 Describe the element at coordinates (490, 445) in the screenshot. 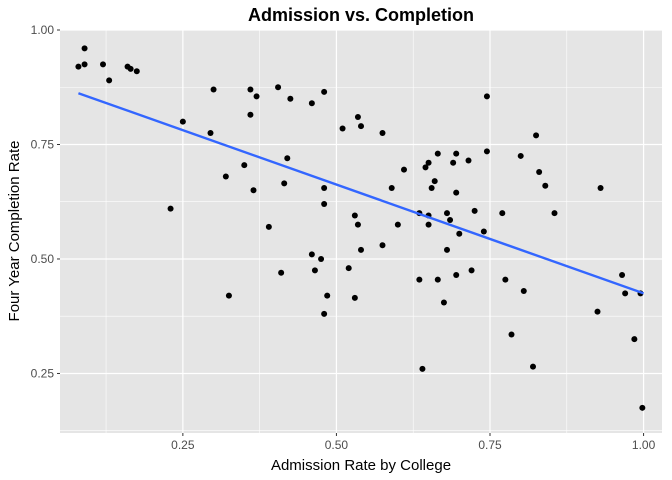

I see `x-tick-label: 0.75` at that location.